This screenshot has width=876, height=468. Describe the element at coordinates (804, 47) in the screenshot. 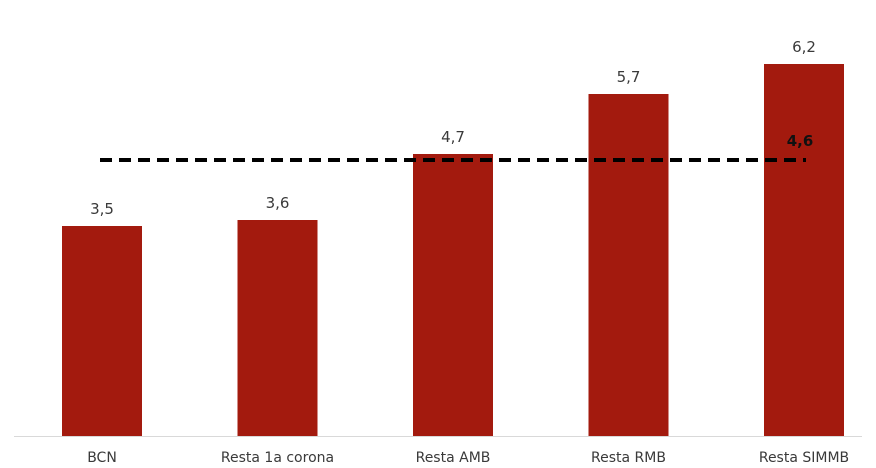

I see `data-label-4: 6,2` at that location.